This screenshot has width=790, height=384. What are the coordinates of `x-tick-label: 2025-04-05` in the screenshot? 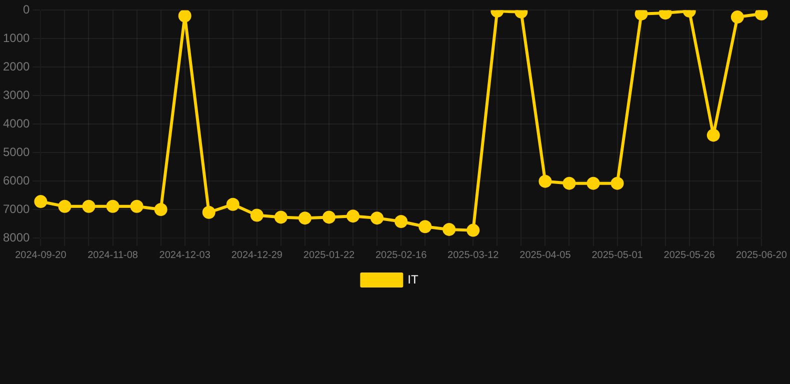 It's located at (546, 255).